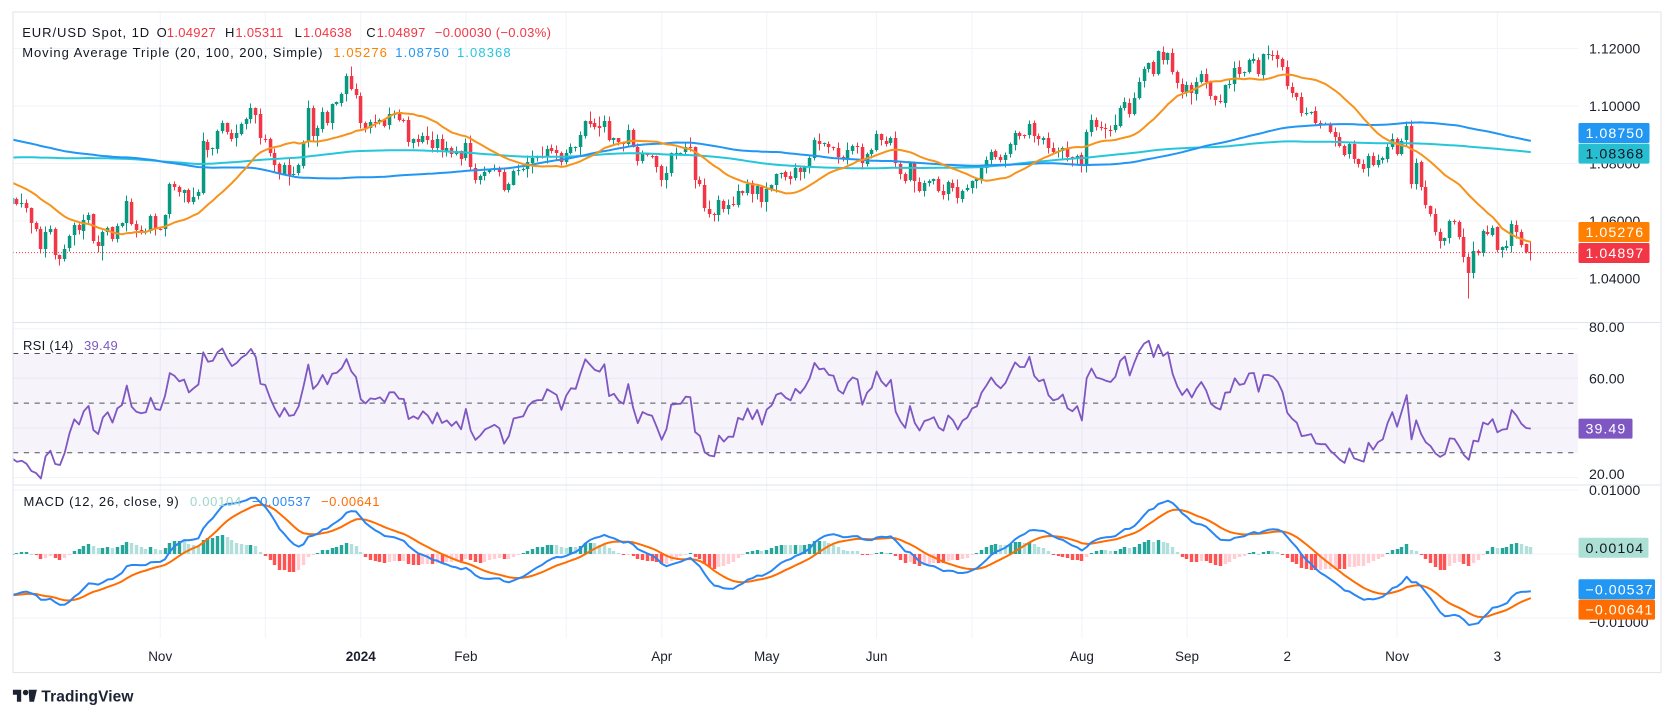  I want to click on svg-text: Feb, so click(465, 656).